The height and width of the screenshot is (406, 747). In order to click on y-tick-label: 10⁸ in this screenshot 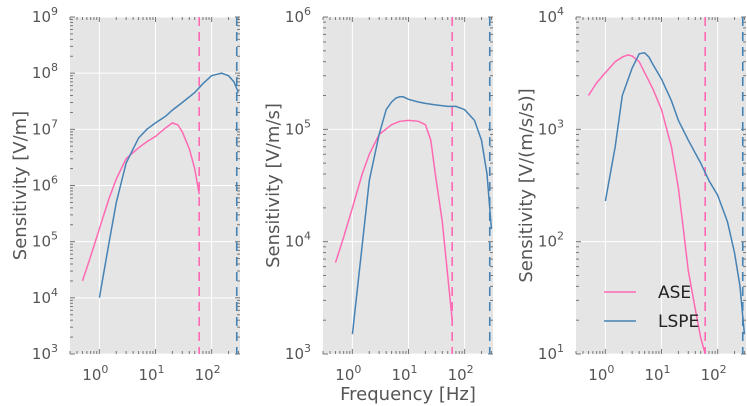, I will do `click(45, 71)`.